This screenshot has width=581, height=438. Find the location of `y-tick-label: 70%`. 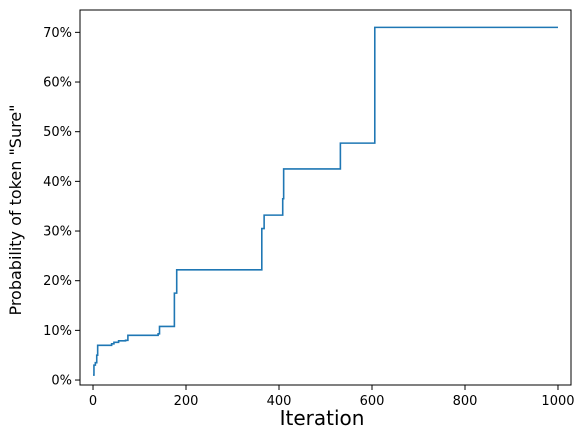

y-tick-label: 70% is located at coordinates (57, 33).